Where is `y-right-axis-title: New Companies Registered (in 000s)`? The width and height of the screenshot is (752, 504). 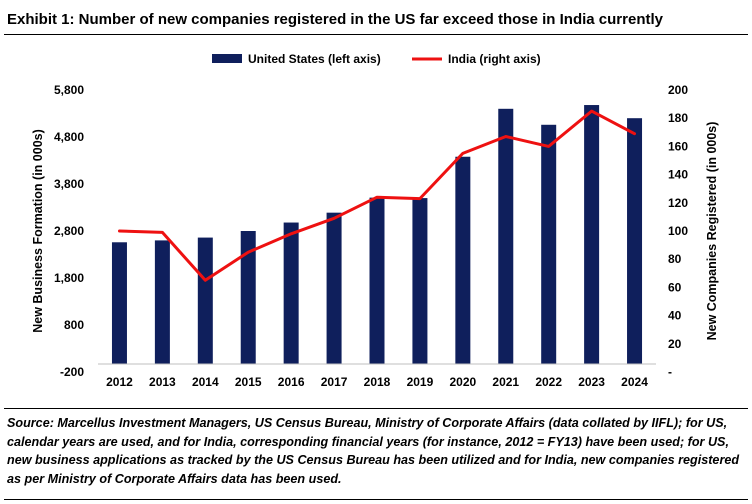
y-right-axis-title: New Companies Registered (in 000s) is located at coordinates (712, 231).